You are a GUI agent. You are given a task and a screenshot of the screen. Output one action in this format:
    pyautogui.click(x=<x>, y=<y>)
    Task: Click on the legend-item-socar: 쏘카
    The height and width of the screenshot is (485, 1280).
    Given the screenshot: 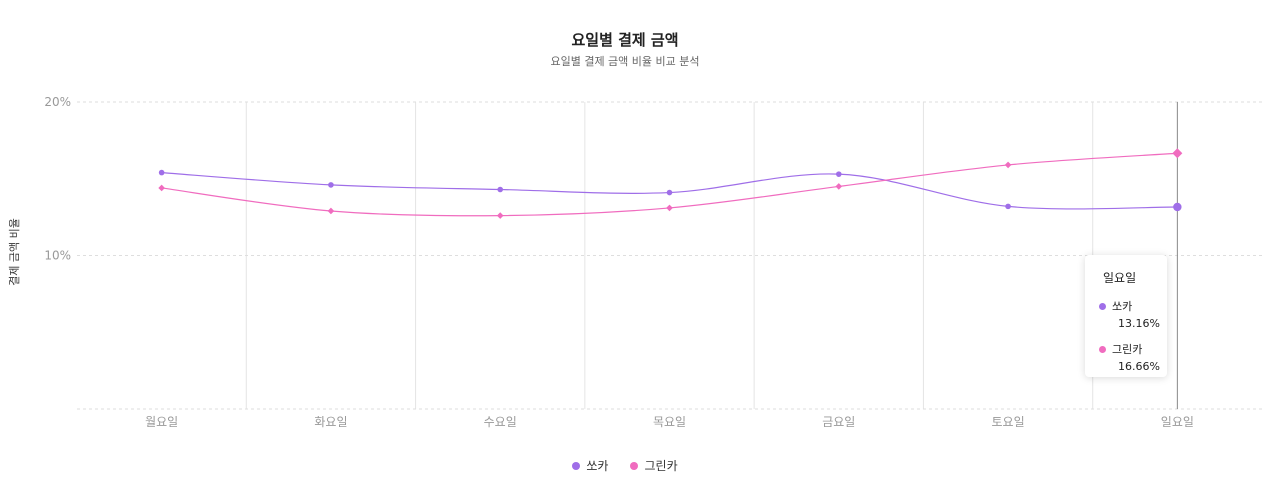 What is the action you would take?
    pyautogui.click(x=590, y=465)
    